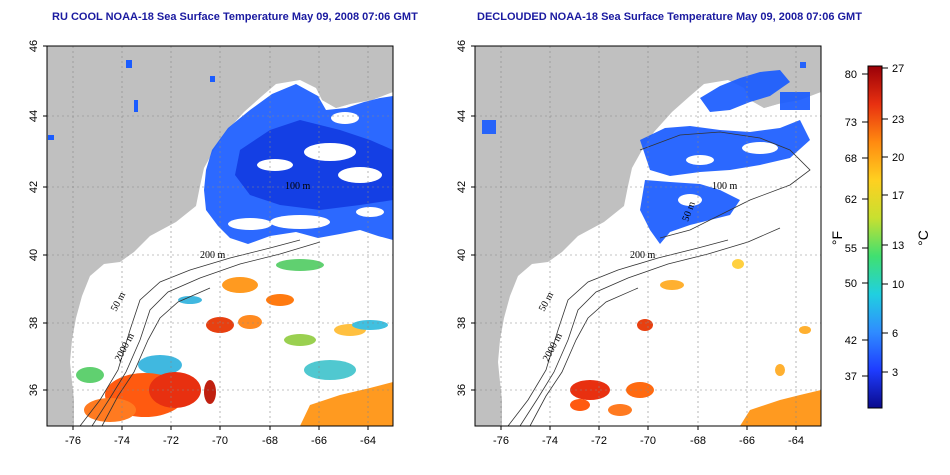 This screenshot has height=475, width=950. What do you see at coordinates (895, 334) in the screenshot?
I see `celsius-tick-label: 6` at bounding box center [895, 334].